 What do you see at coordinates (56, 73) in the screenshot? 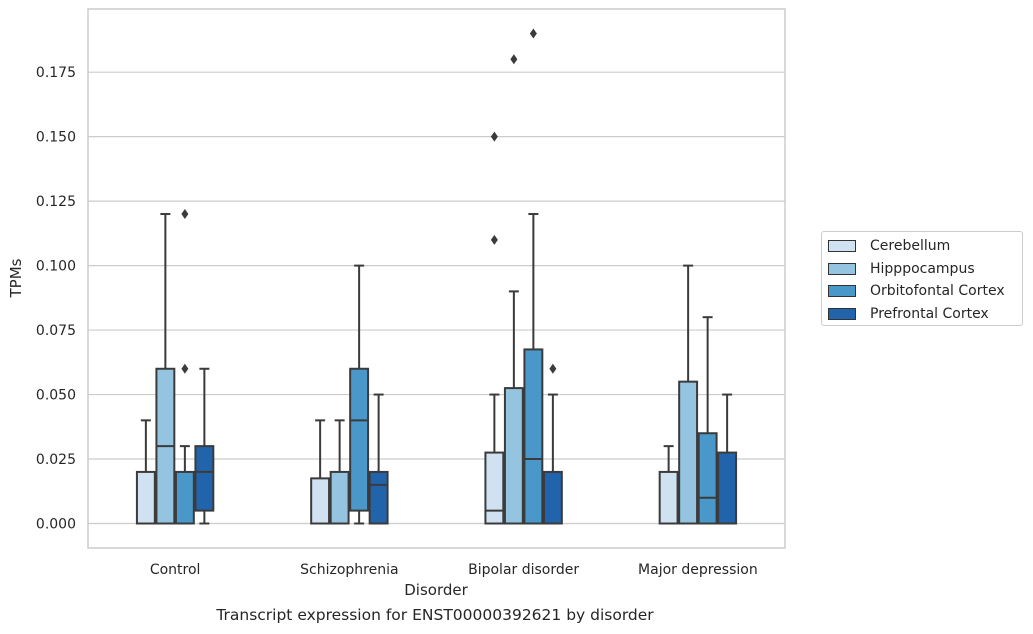
I see `y-tick-label: 0.175` at bounding box center [56, 73].